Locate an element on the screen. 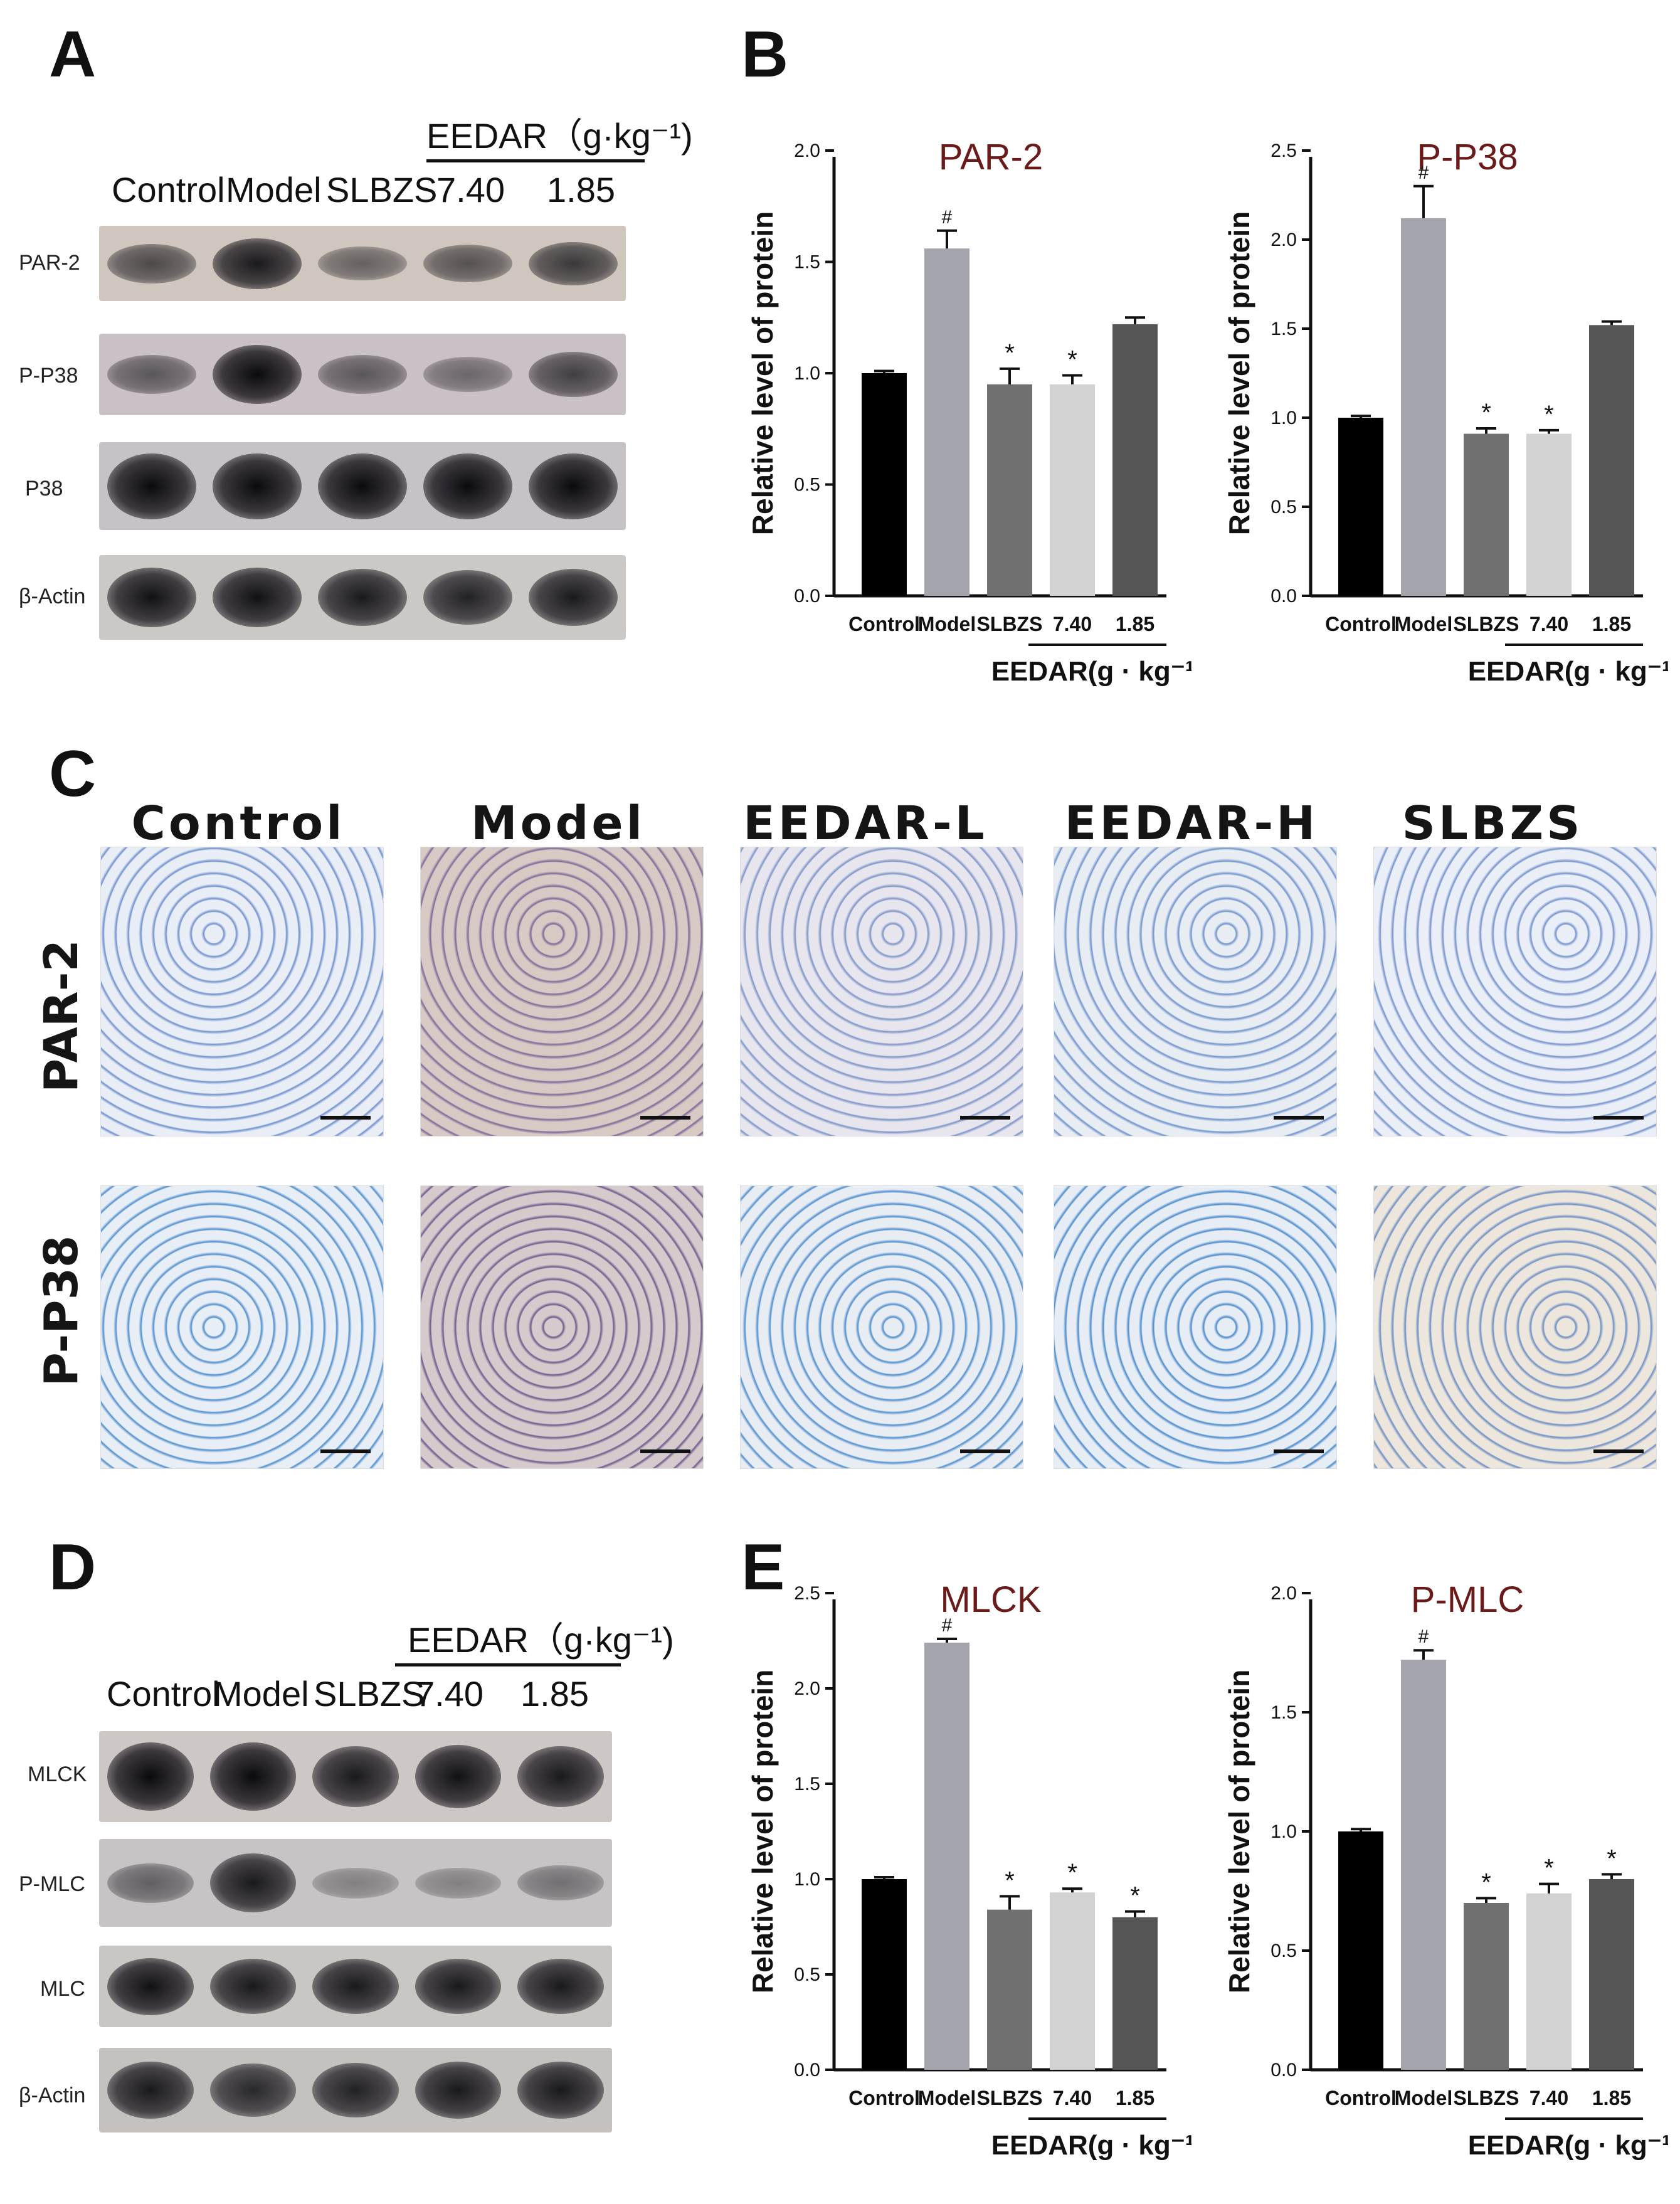 The image size is (1680, 2204). chart-title: MLCK is located at coordinates (990, 1599).